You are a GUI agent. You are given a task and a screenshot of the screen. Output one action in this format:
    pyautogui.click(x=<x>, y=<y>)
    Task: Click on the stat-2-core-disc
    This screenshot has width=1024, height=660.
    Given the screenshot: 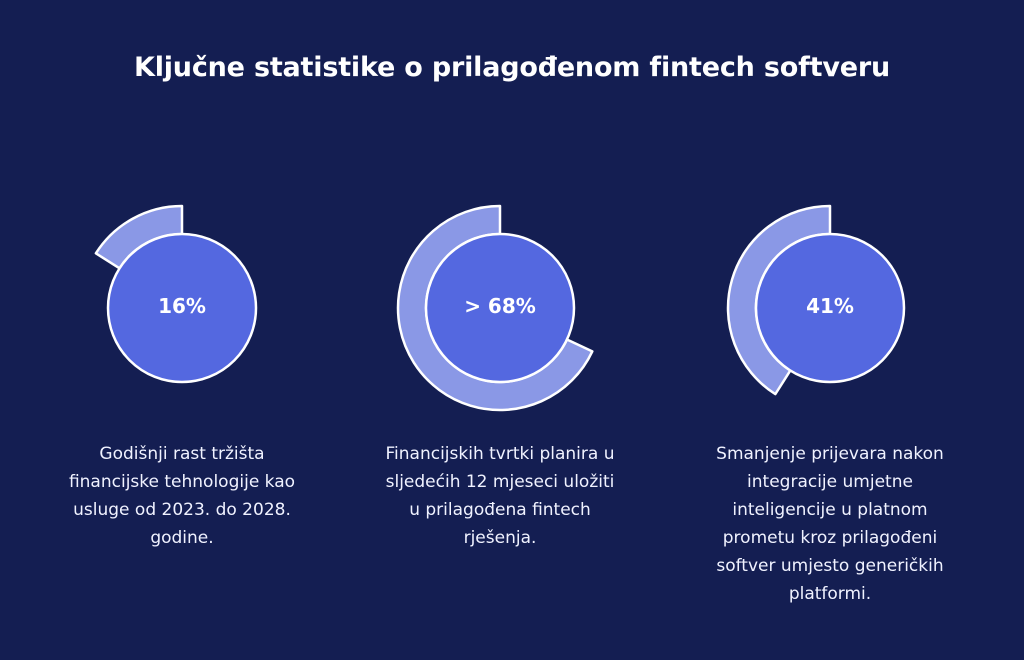 What is the action you would take?
    pyautogui.click(x=500, y=308)
    